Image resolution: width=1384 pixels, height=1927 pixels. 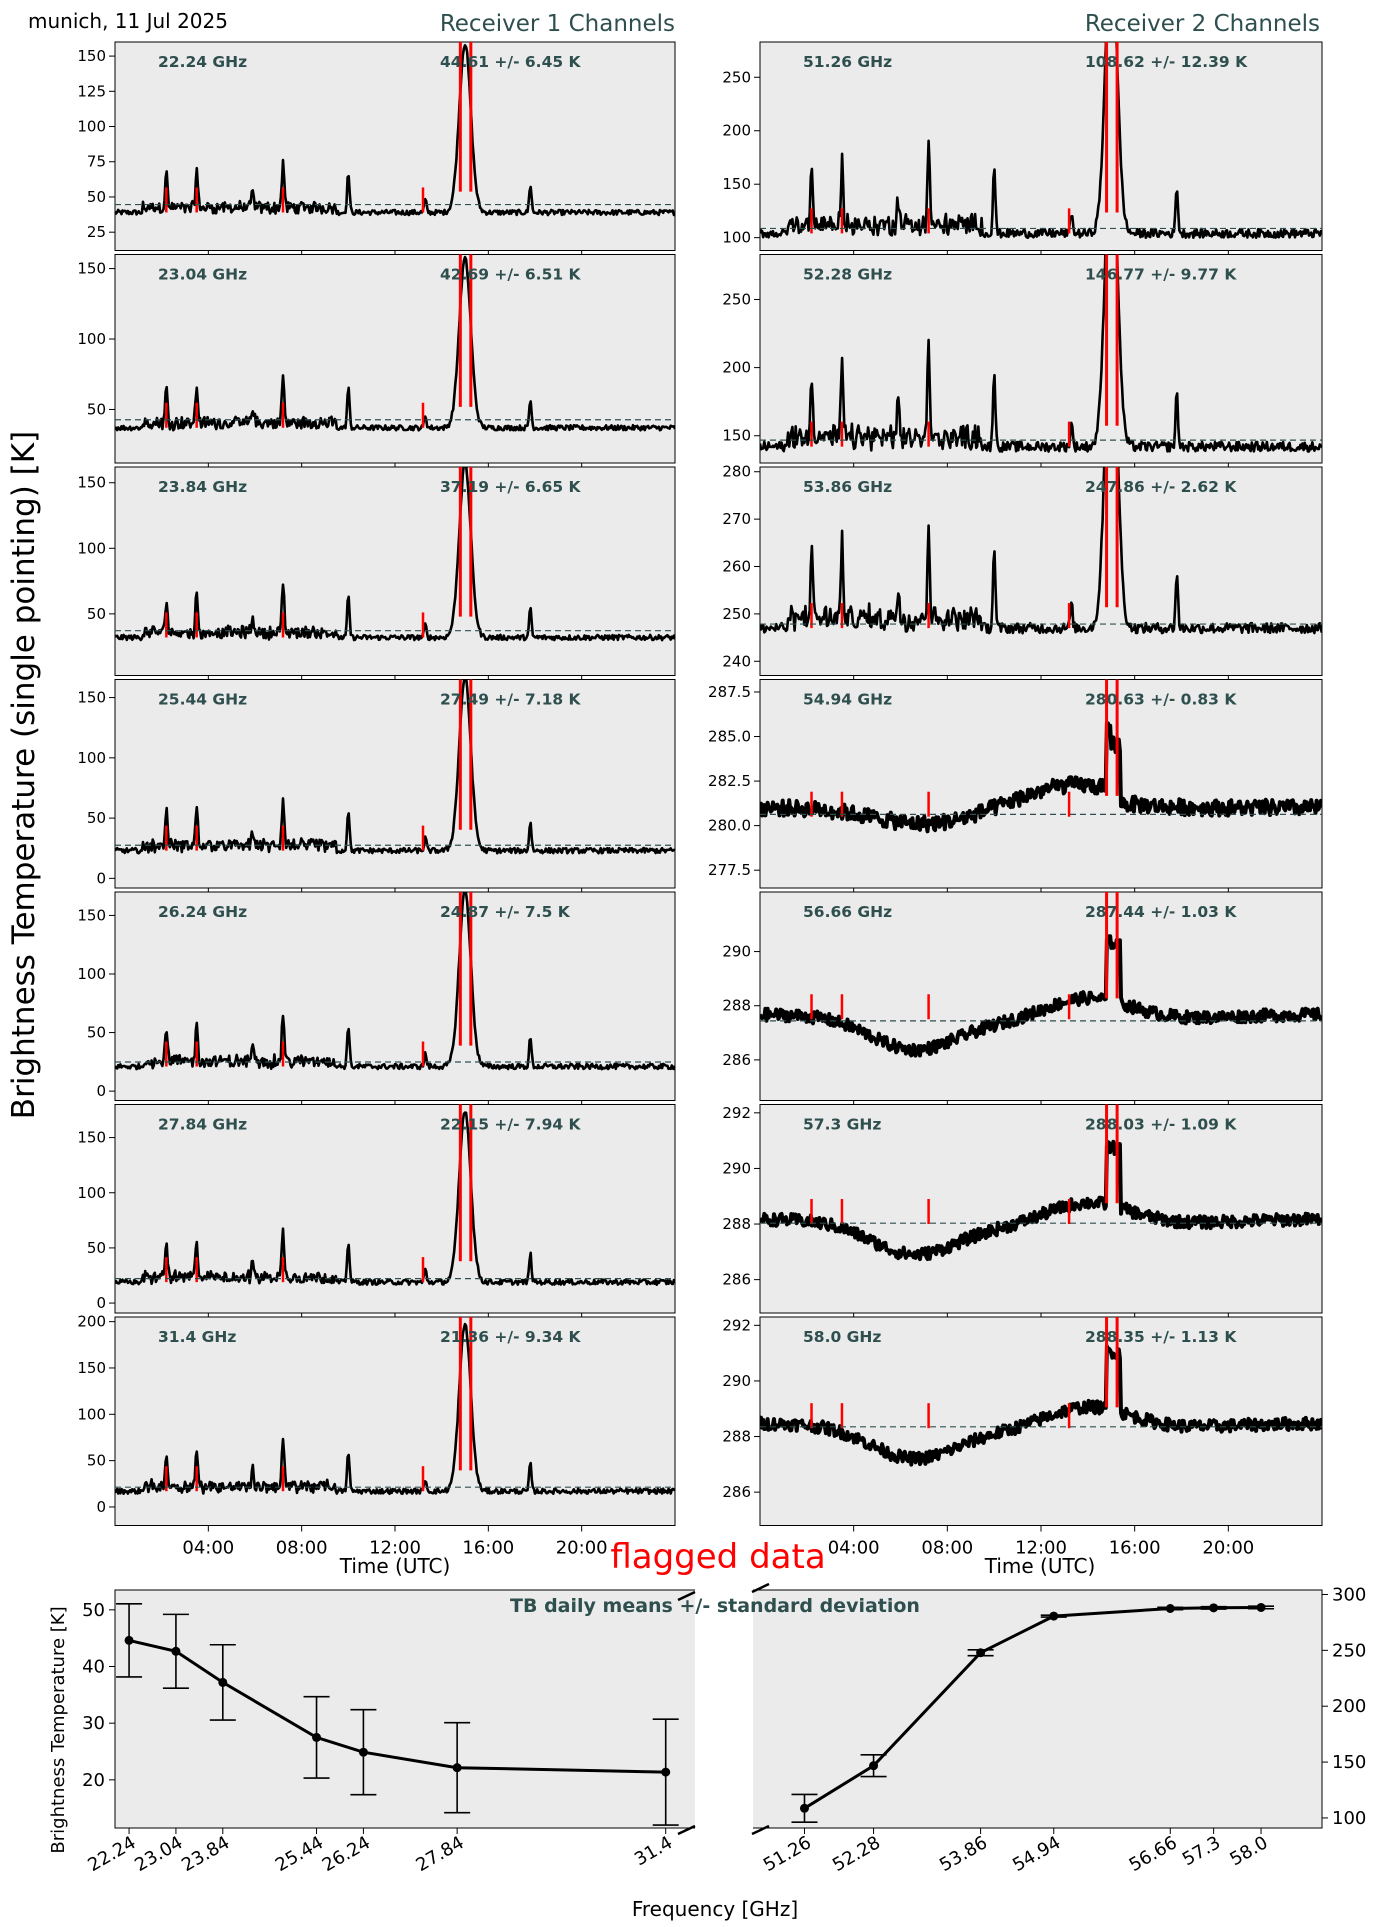 What do you see at coordinates (847, 487) in the screenshot?
I see `channel-frequency-label: 53.86 GHz` at bounding box center [847, 487].